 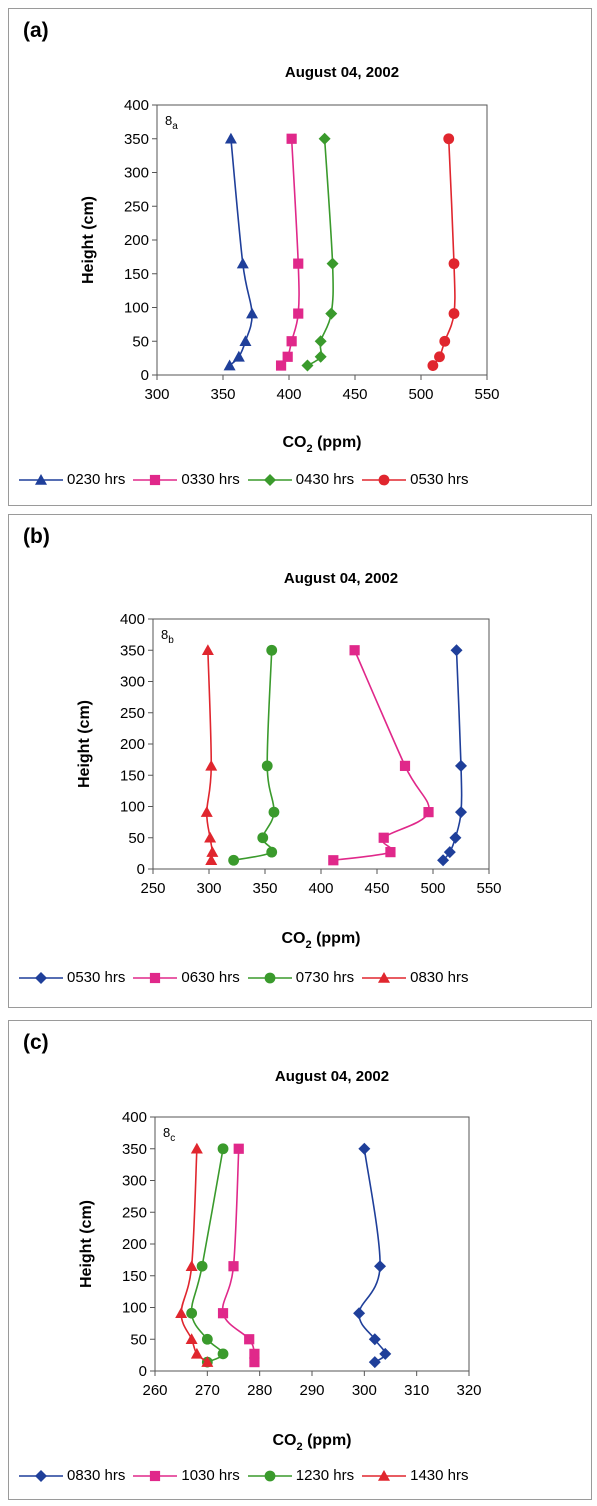 What do you see at coordinates (439, 479) in the screenshot?
I see `legend-label: 0530 hrs` at bounding box center [439, 479].